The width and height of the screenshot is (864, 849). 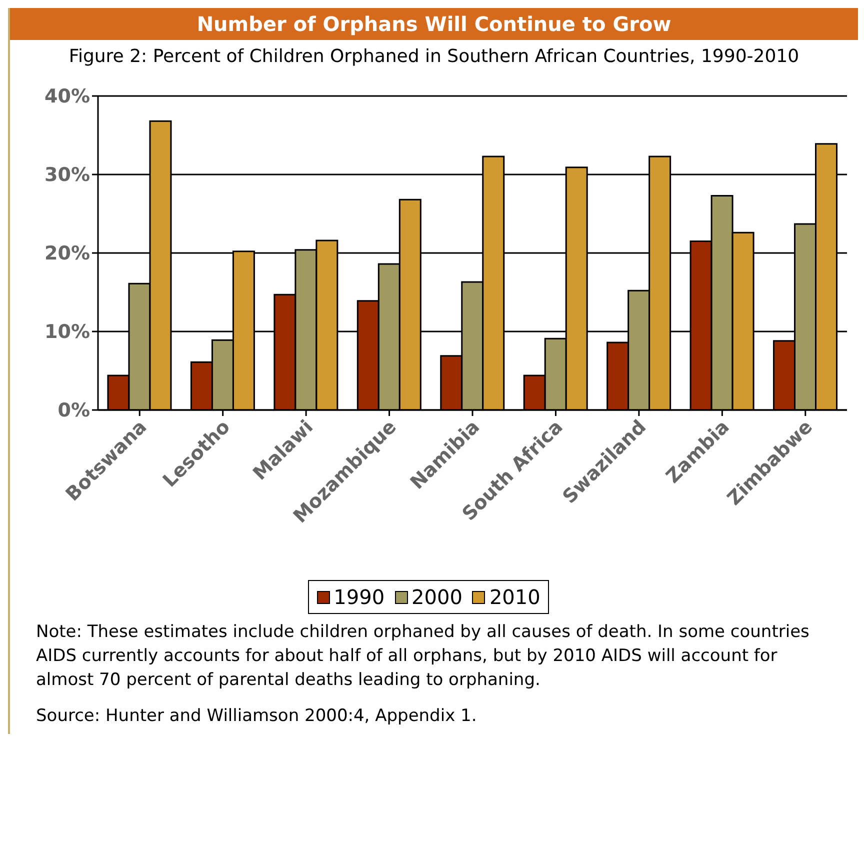 What do you see at coordinates (67, 175) in the screenshot?
I see `y-tick-label: 30%` at bounding box center [67, 175].